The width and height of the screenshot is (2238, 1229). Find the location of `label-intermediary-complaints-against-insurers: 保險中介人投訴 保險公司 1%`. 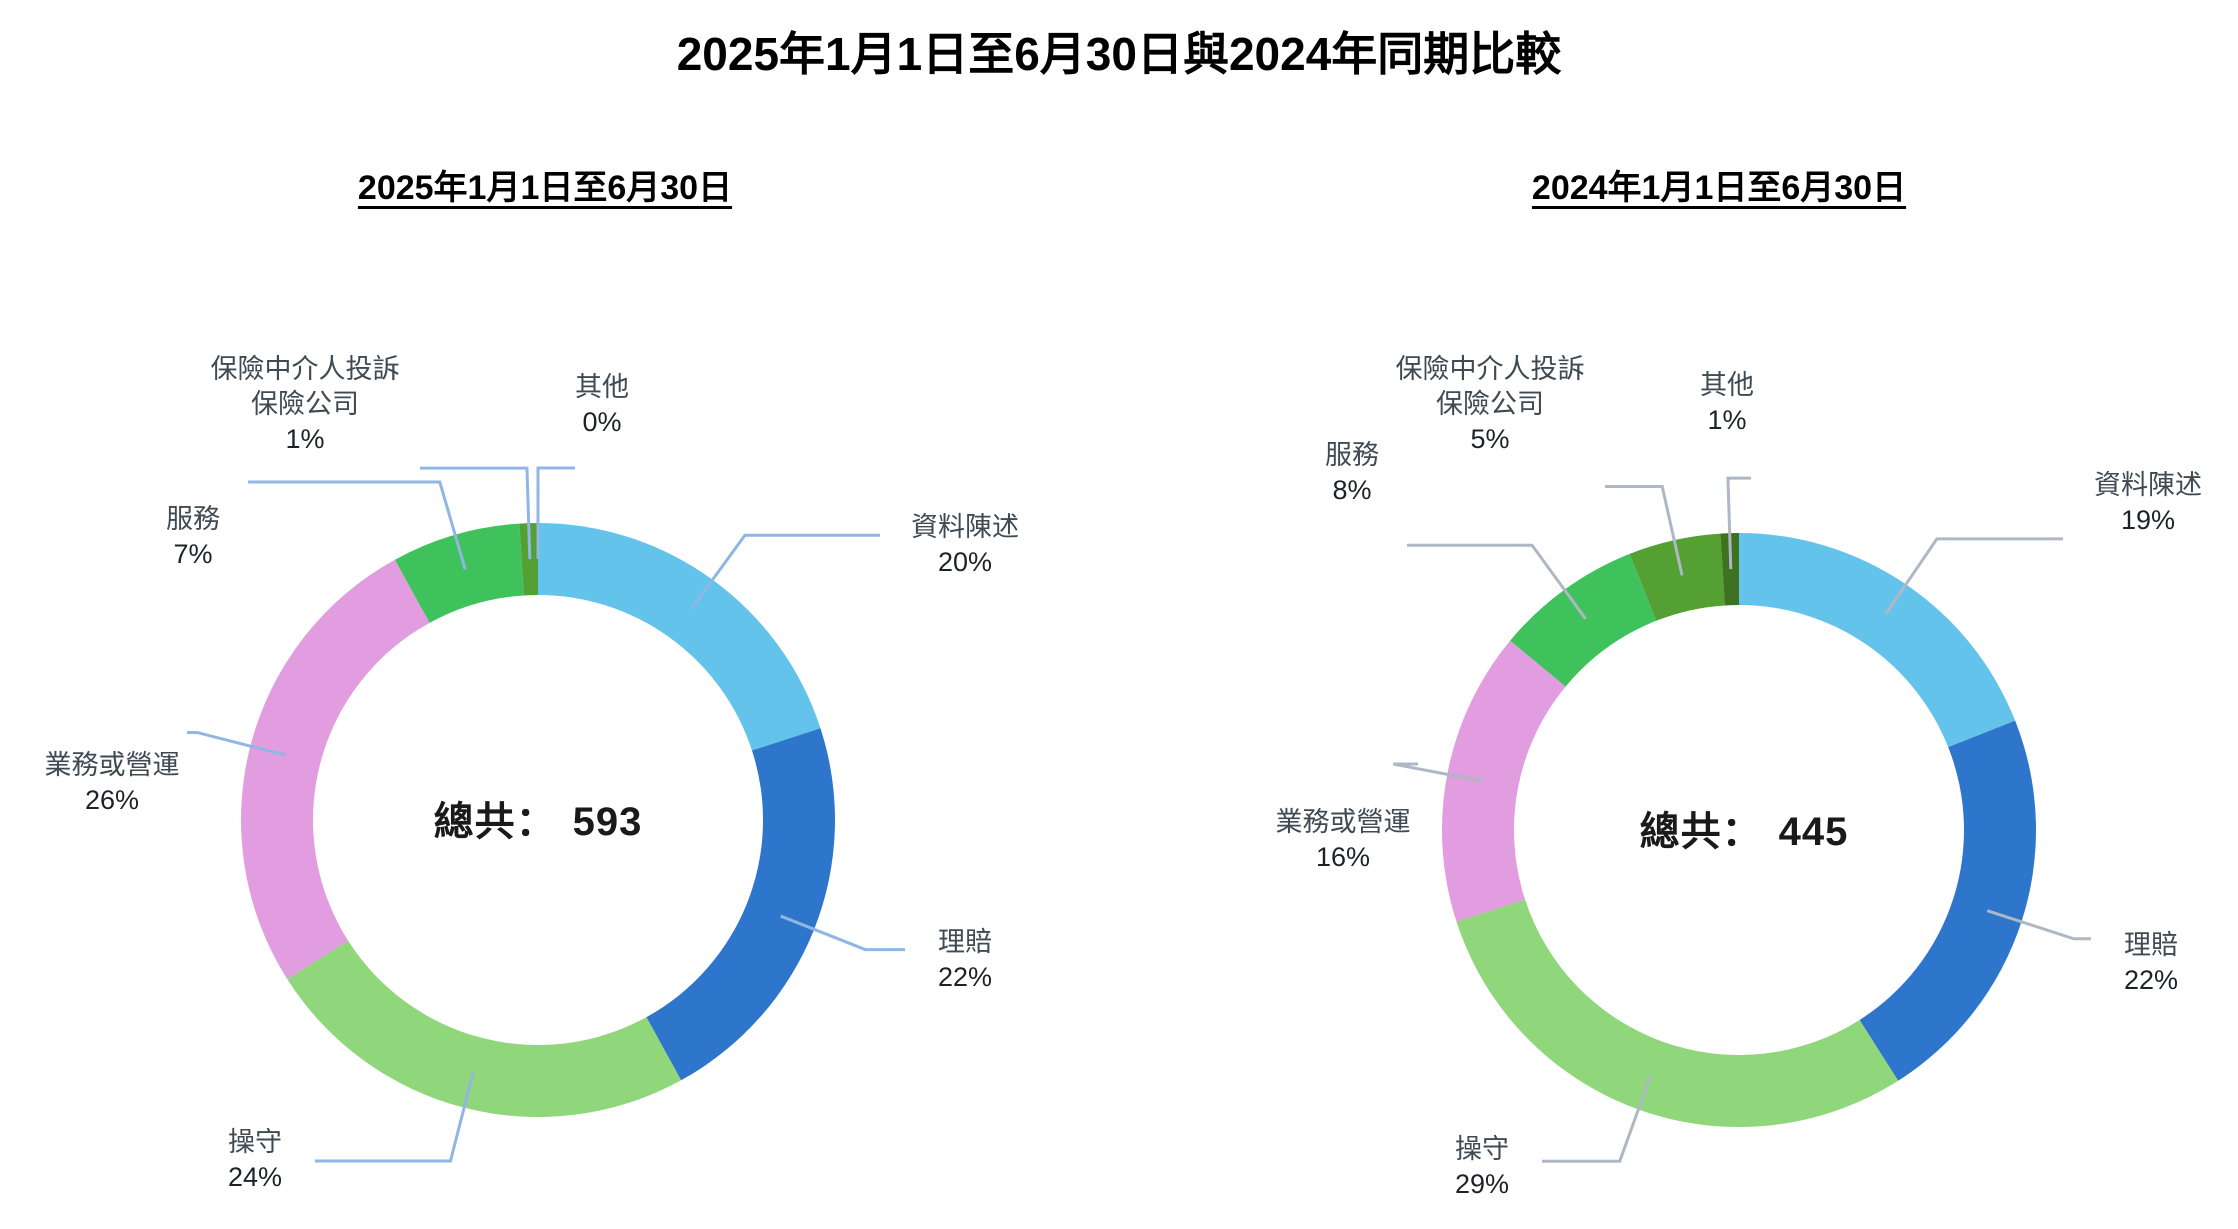

label-intermediary-complaints-against-insurers: 保險中介人投訴 保險公司 1% is located at coordinates (305, 404).